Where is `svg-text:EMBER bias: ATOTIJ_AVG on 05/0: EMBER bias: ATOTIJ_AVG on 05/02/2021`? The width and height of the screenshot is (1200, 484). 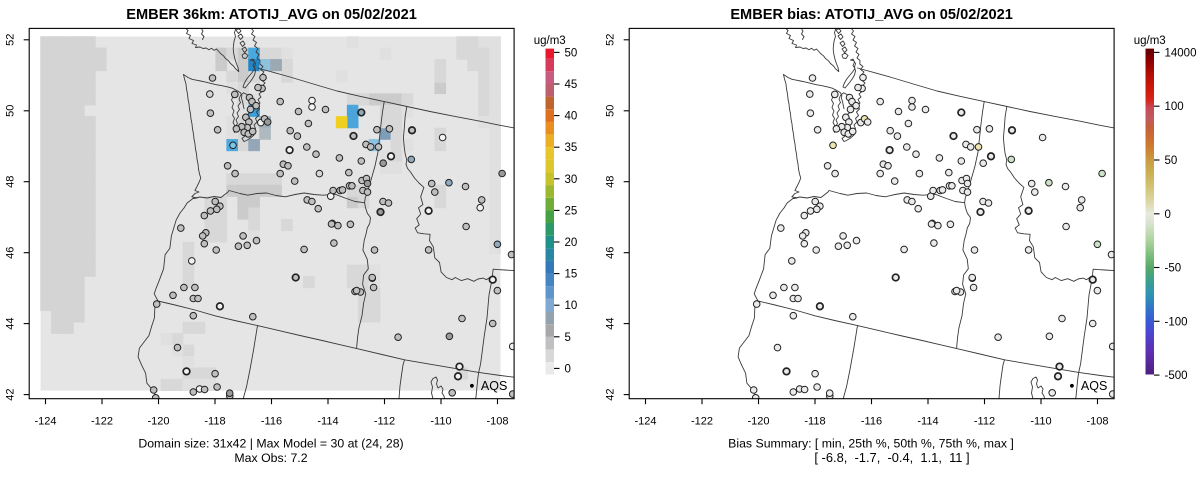 svg-text:EMBER bias: ATOTIJ_AVG on 05/0: EMBER bias: ATOTIJ_AVG on 05/02/2021 is located at coordinates (871, 15).